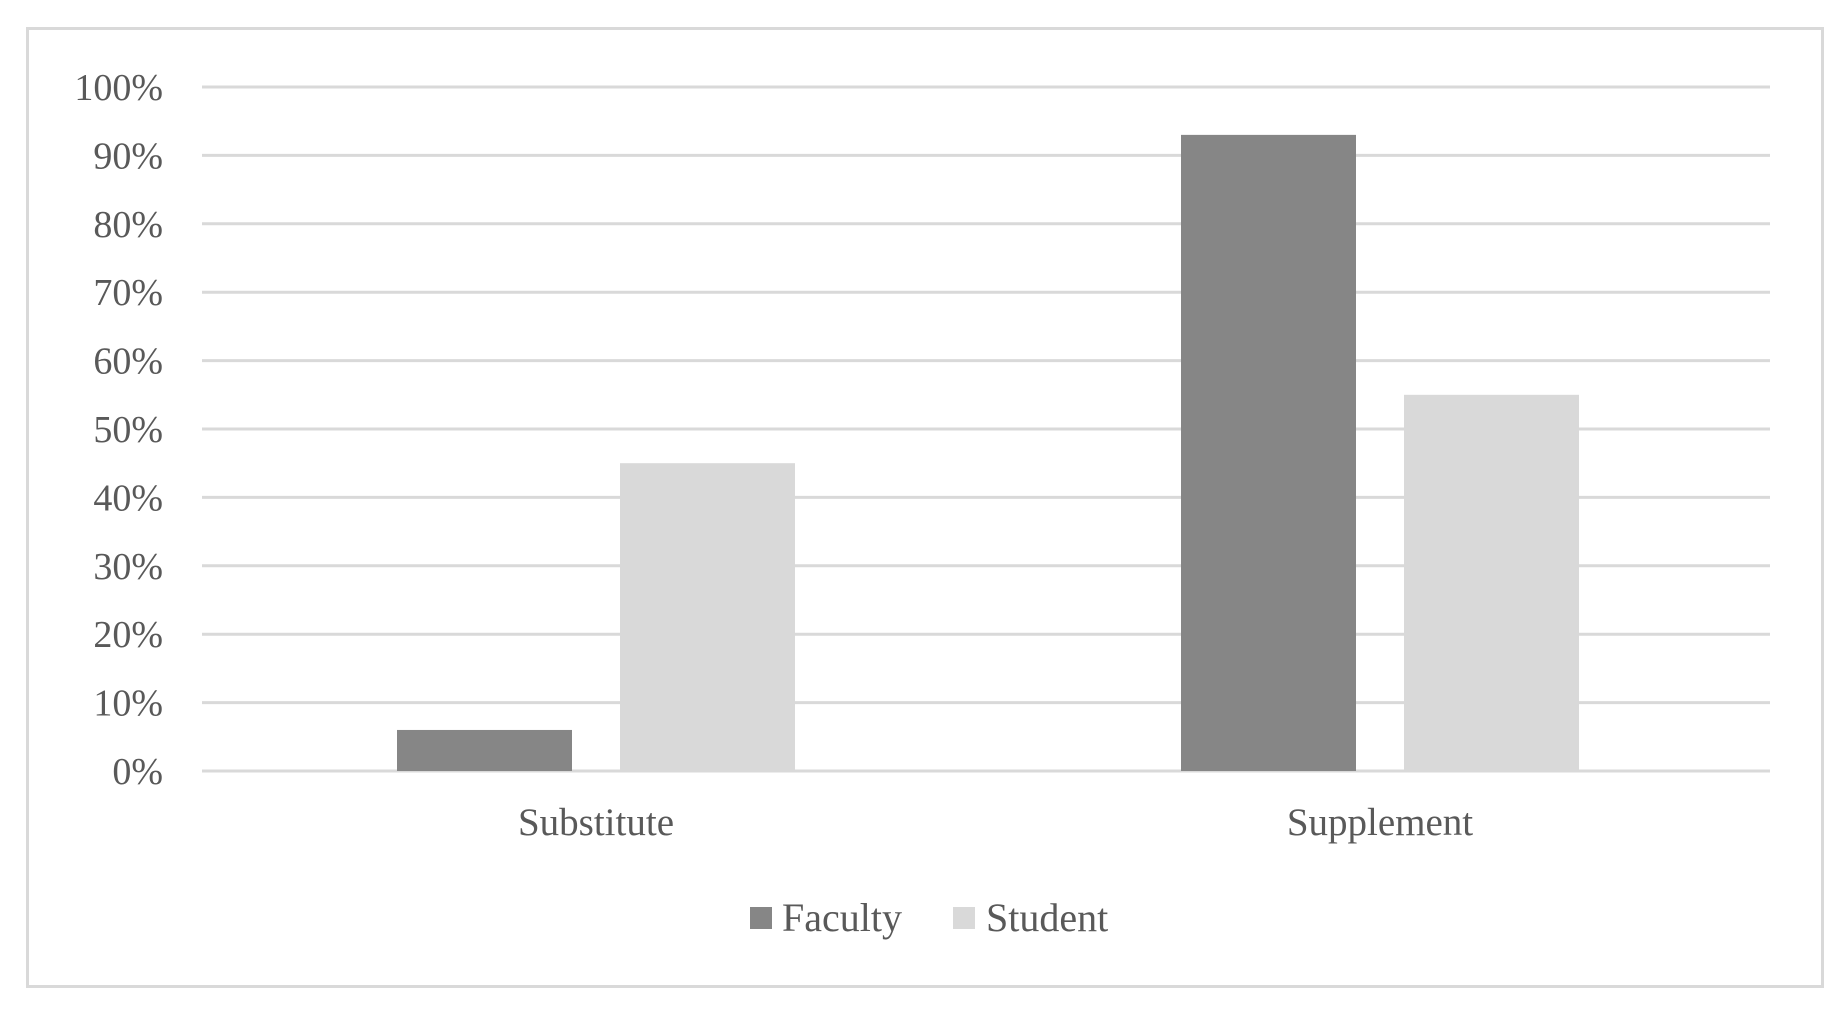 Image resolution: width=1838 pixels, height=1011 pixels. What do you see at coordinates (128, 362) in the screenshot?
I see `y-tick-label: 60%` at bounding box center [128, 362].